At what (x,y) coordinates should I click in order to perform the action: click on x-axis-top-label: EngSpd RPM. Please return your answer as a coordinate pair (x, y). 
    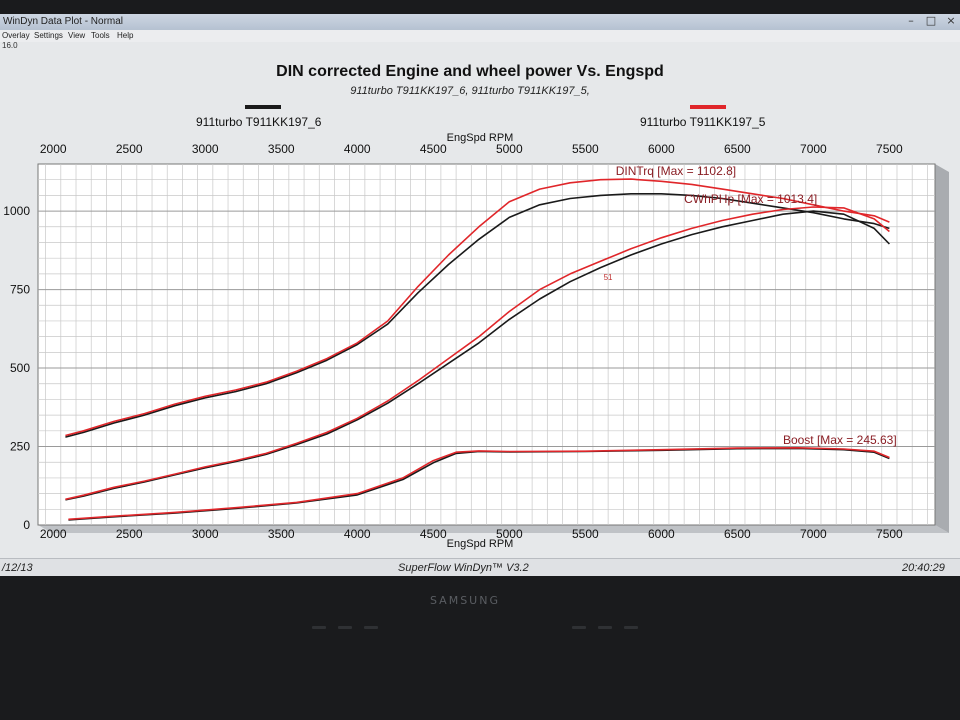
    Looking at the image, I should click on (480, 138).